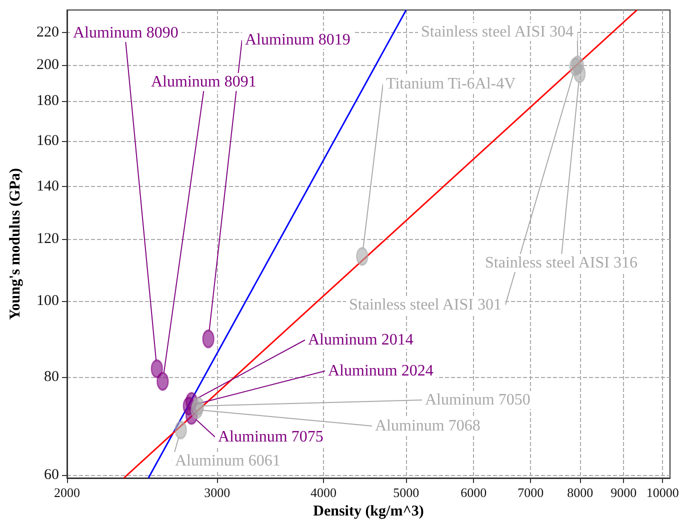 This screenshot has height=531, width=690. Describe the element at coordinates (531, 492) in the screenshot. I see `x-tick-label: 7000` at that location.